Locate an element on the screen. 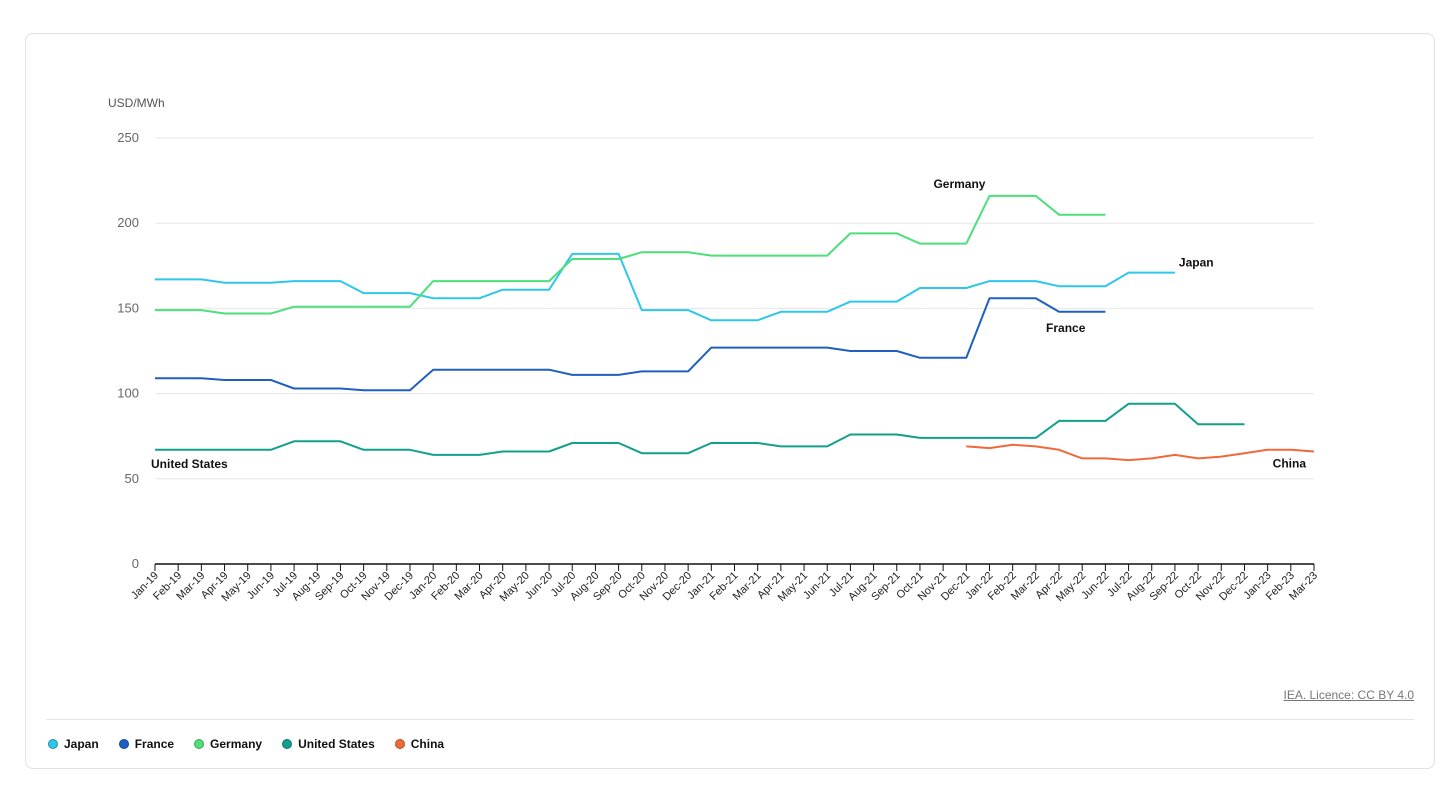 This screenshot has height=786, width=1456. legend-item-france: France is located at coordinates (146, 744).